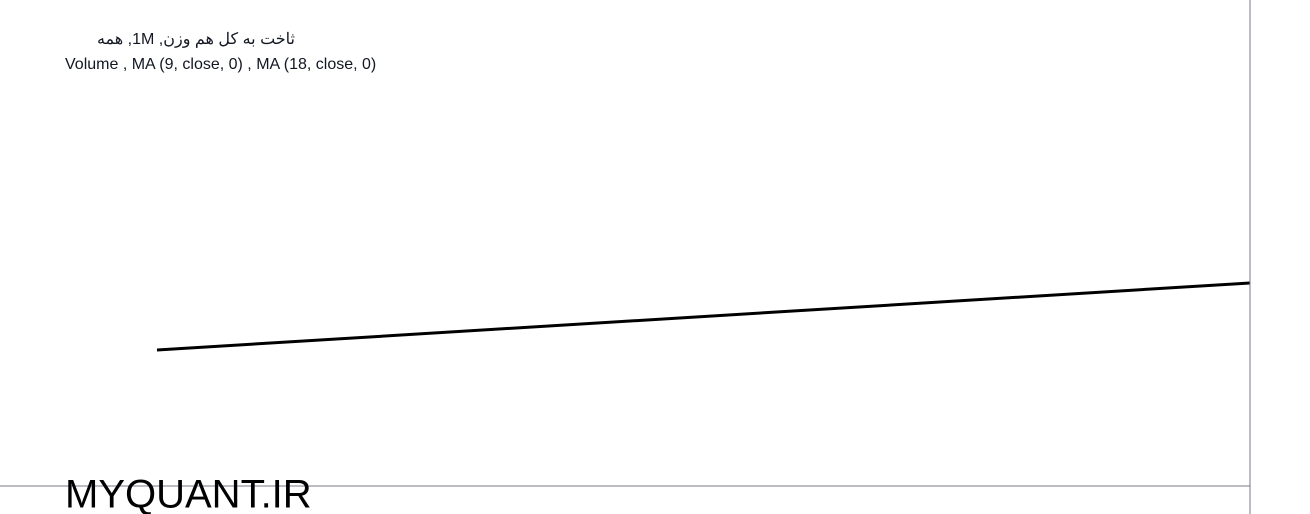  What do you see at coordinates (188, 493) in the screenshot?
I see `watermark: MYQUANT.IR` at bounding box center [188, 493].